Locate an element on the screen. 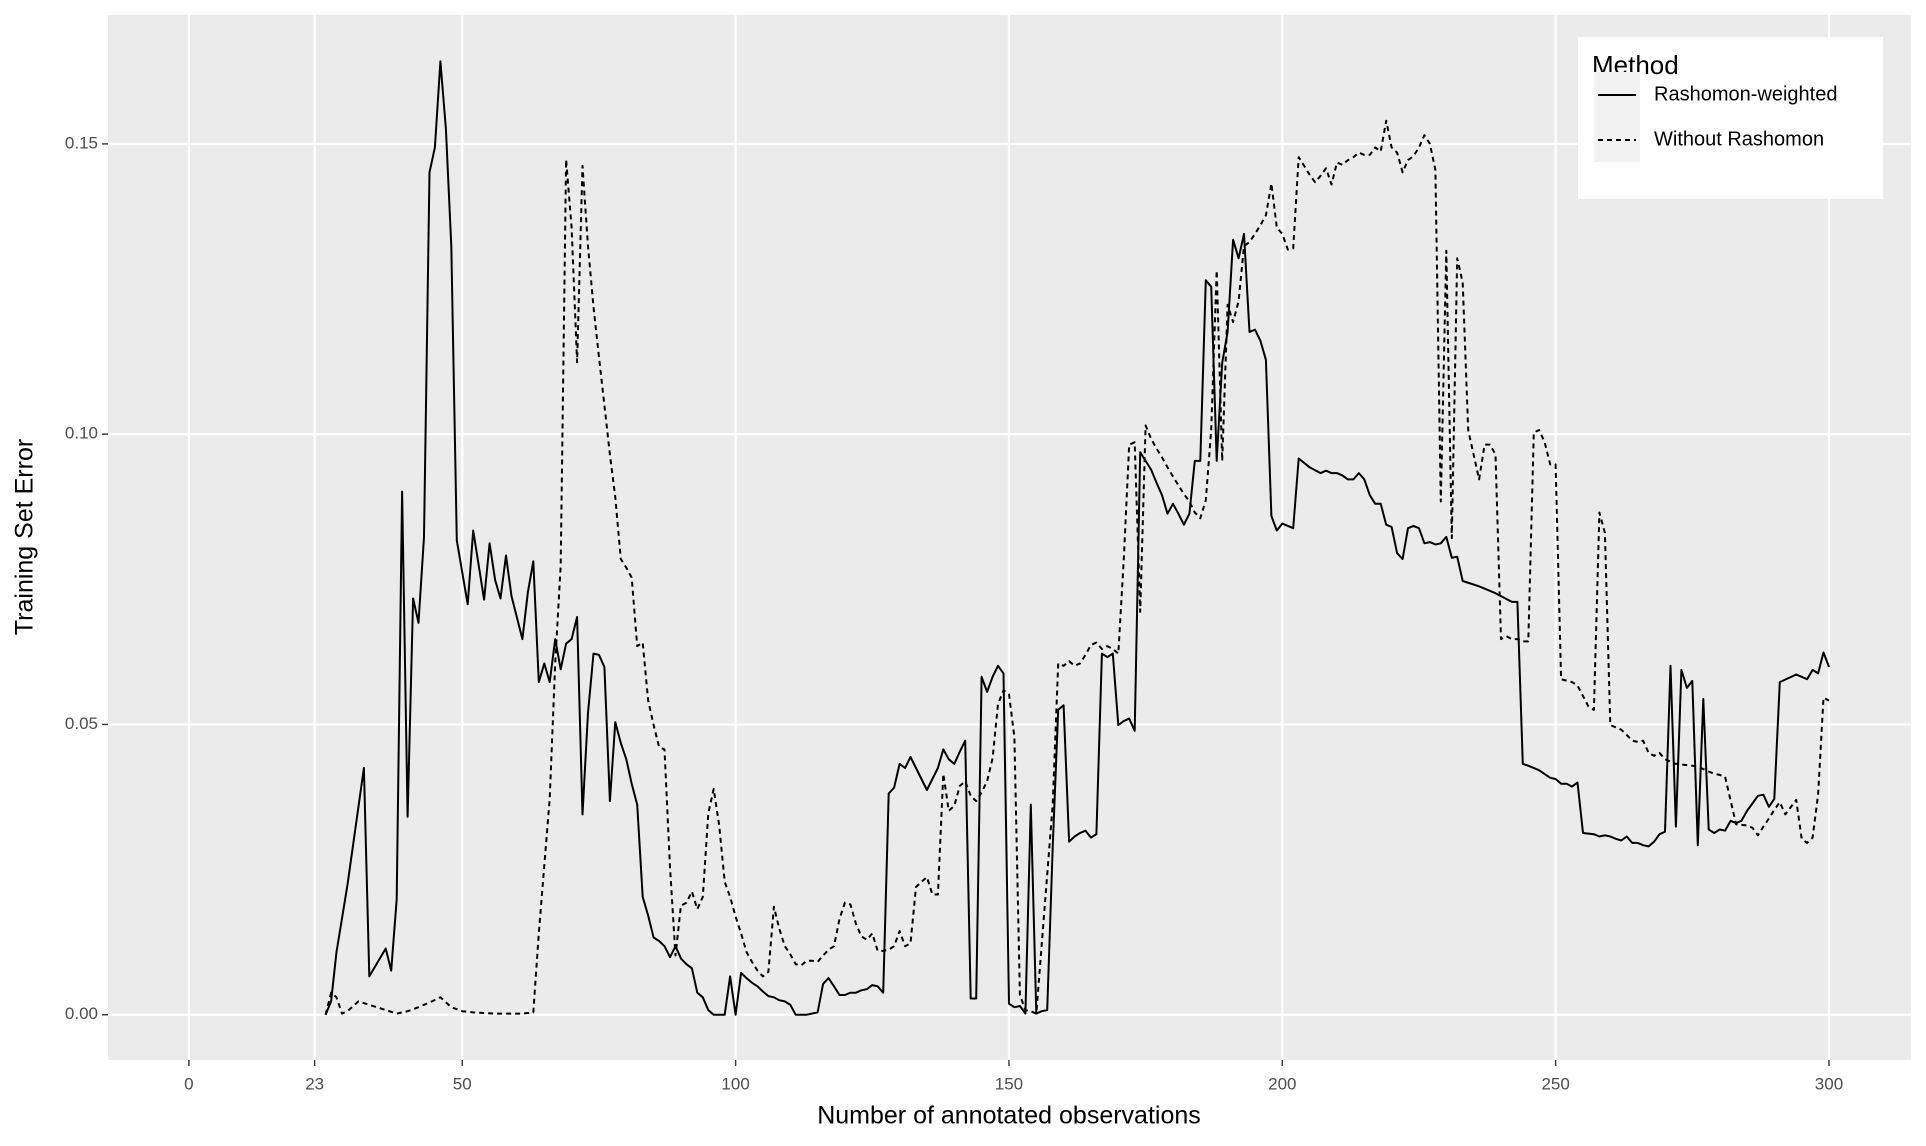 The image size is (1926, 1146). y-axis-title: Training Set Error is located at coordinates (25, 537).